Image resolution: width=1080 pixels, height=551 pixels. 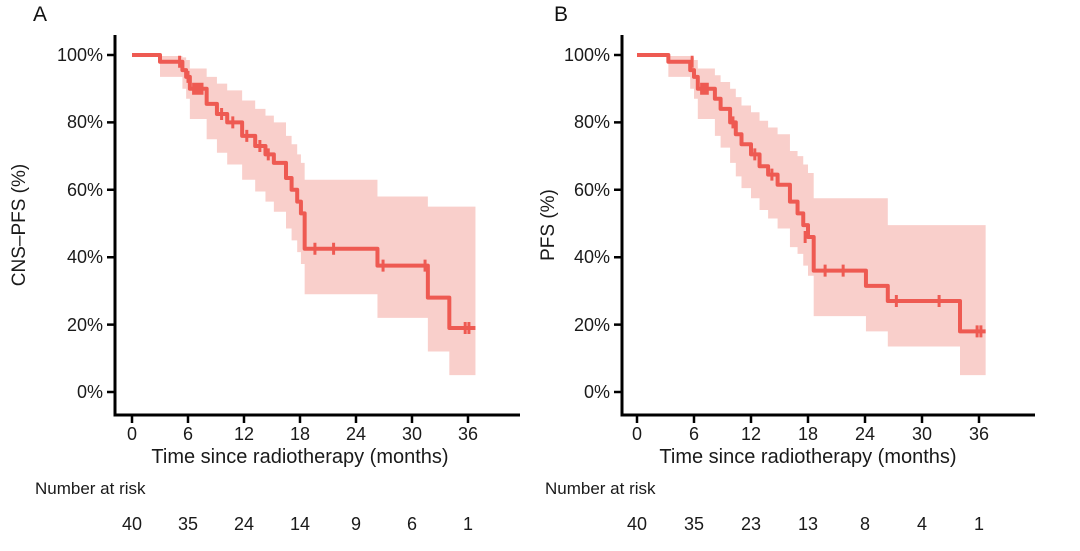 What do you see at coordinates (693, 434) in the screenshot?
I see `x-tick-label-B: 6` at bounding box center [693, 434].